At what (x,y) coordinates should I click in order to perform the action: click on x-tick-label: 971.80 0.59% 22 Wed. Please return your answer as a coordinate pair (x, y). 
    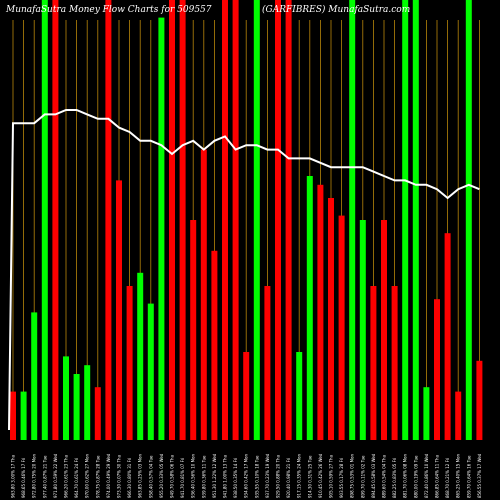
    Looking at the image, I should click on (55, 475).